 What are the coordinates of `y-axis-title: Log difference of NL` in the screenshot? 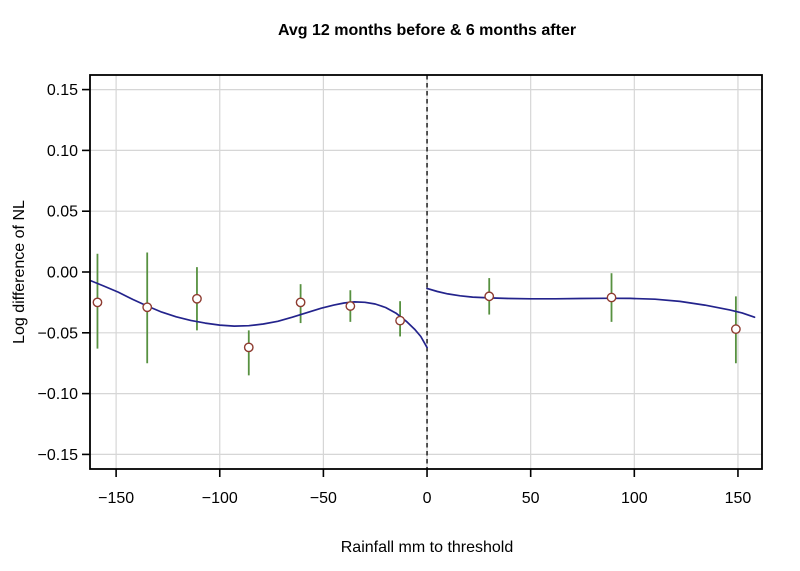 It's located at (19, 272).